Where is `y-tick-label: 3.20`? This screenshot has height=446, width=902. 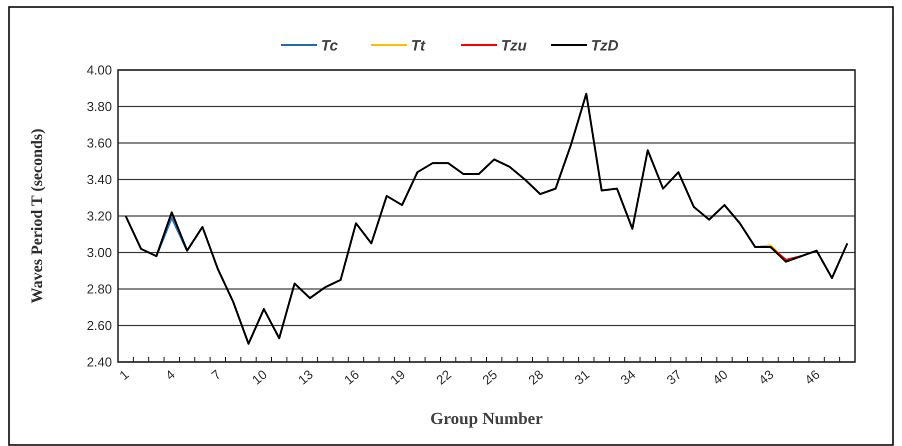 y-tick-label: 3.20 is located at coordinates (99, 216).